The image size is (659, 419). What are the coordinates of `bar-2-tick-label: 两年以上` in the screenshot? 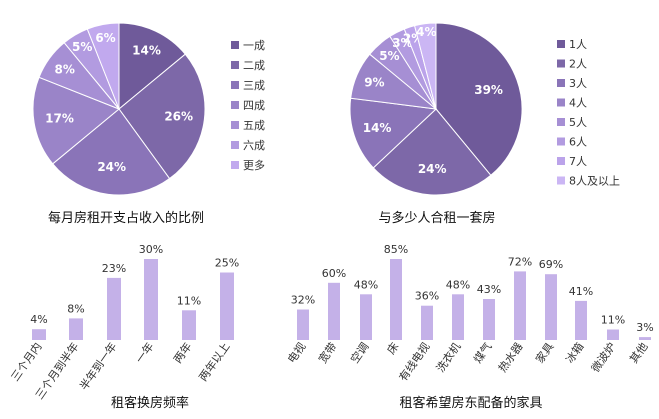 It's located at (214, 362).